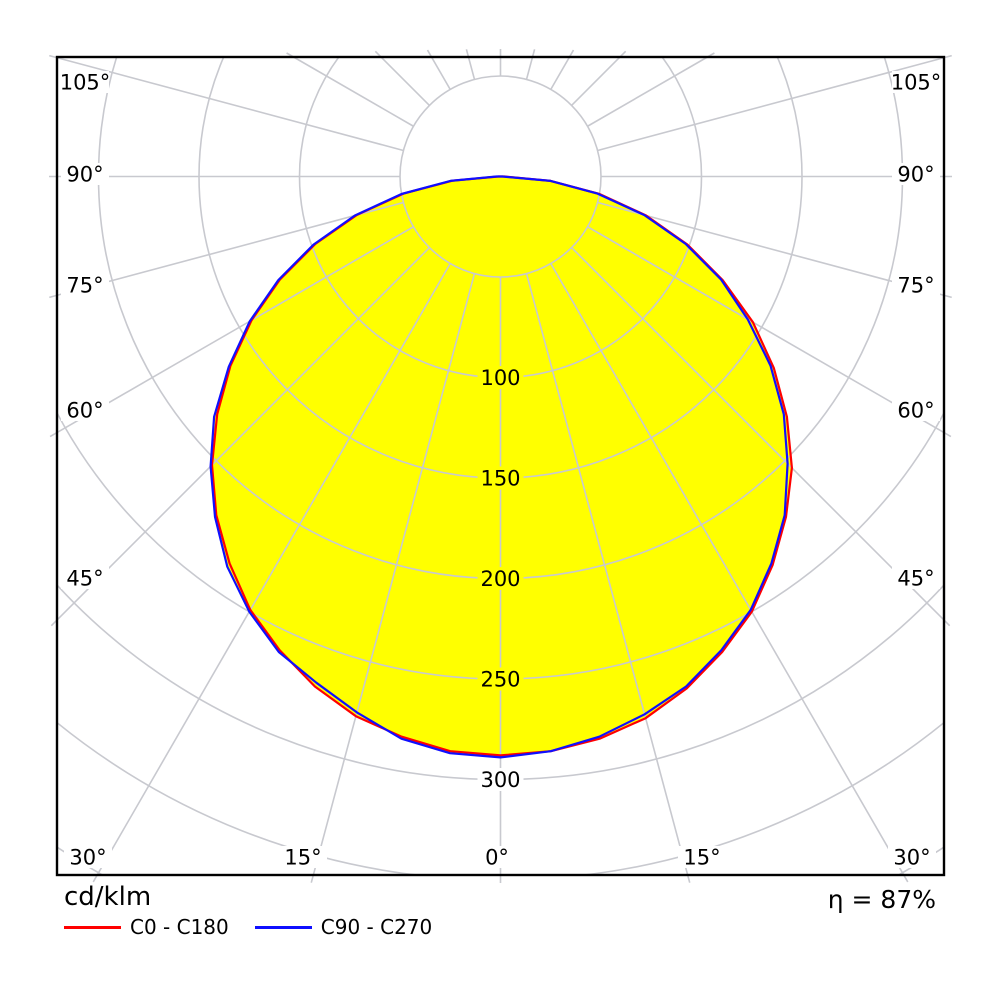 The height and width of the screenshot is (1000, 1000). What do you see at coordinates (500, 780) in the screenshot?
I see `svg-text: 300` at bounding box center [500, 780].